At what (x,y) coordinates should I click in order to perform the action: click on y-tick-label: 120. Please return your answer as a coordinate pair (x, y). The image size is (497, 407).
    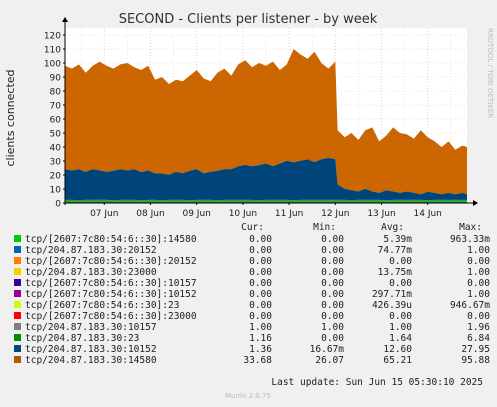
    Looking at the image, I should click on (52, 37).